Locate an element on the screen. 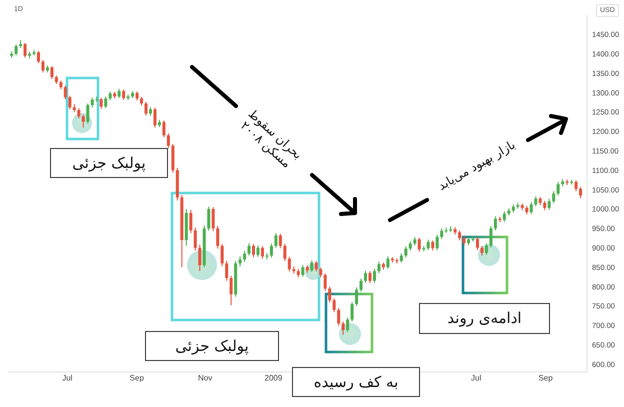 The height and width of the screenshot is (407, 624). label-box: به کف رسیده is located at coordinates (356, 382).